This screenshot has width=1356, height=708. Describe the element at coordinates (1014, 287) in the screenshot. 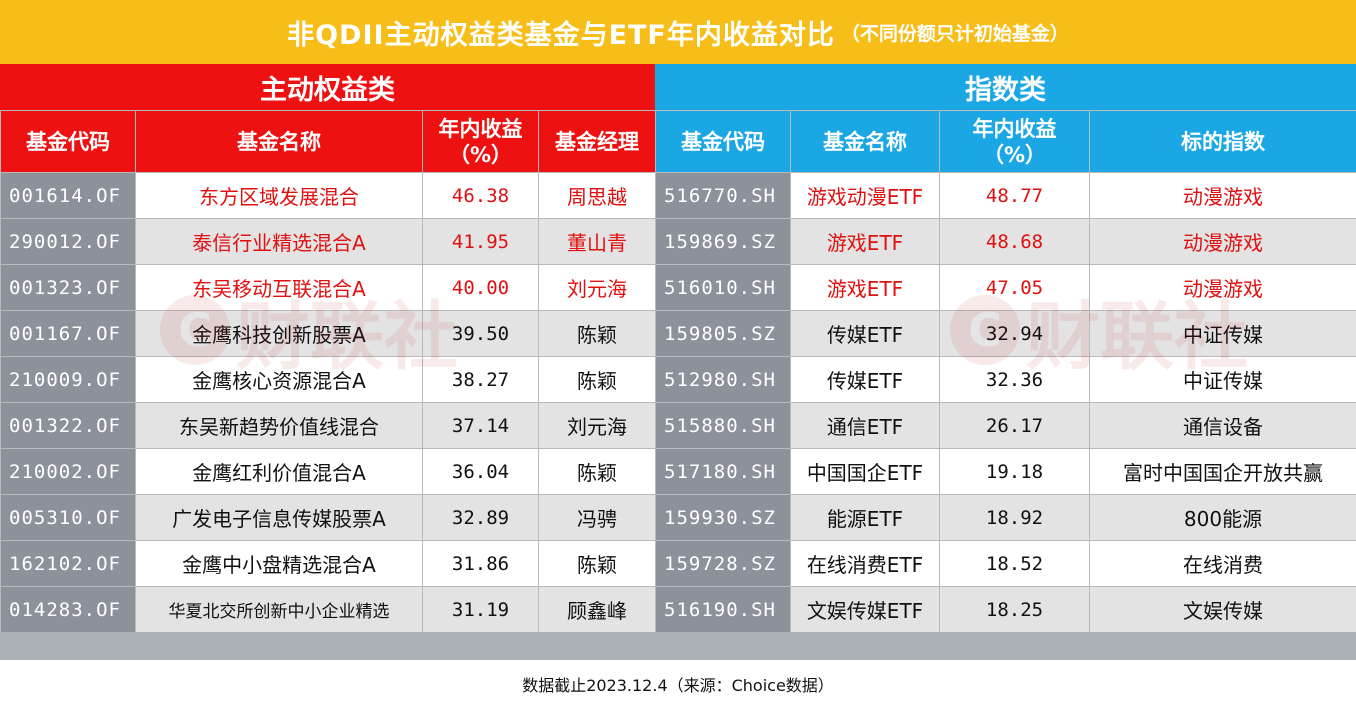

I see `index-fund-return: 47.05` at that location.